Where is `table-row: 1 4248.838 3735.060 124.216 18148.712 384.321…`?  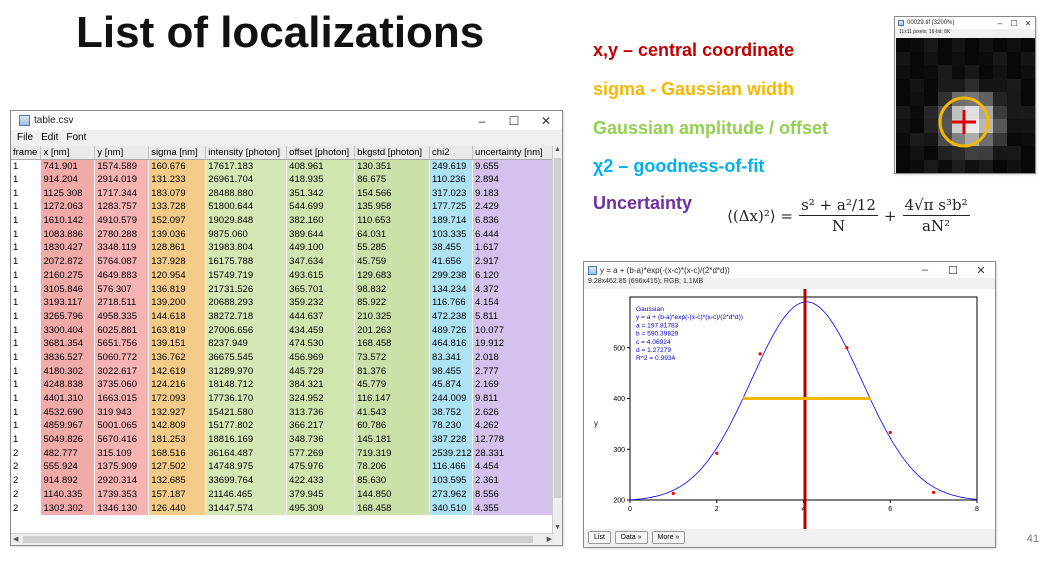
table-row: 1 4248.838 3735.060 124.216 18148.712 384.321… is located at coordinates (282, 385).